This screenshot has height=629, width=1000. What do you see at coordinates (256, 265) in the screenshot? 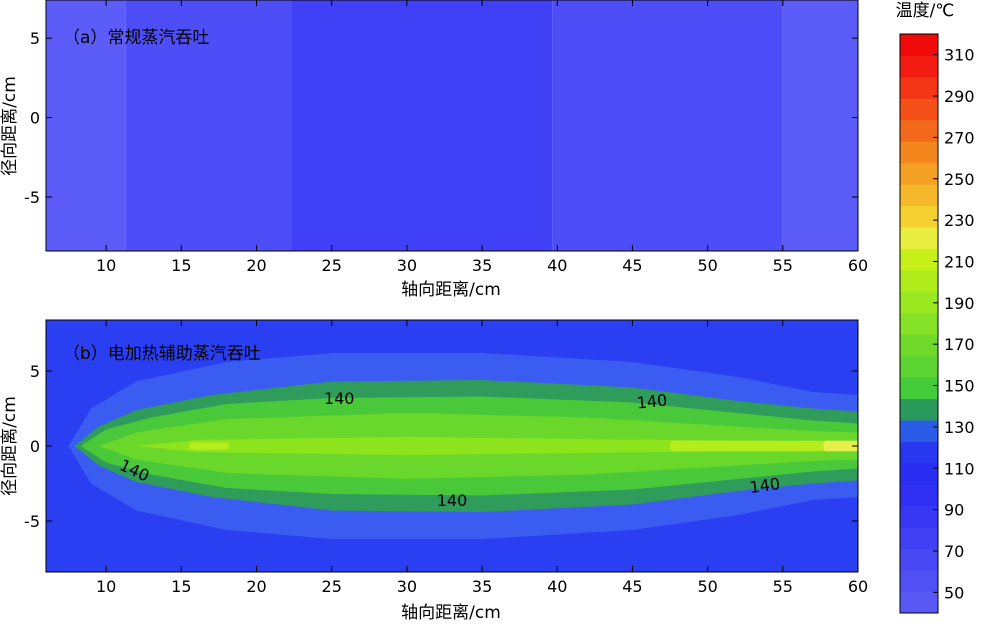
I see `panel-a-x-tick-label: 20` at bounding box center [256, 265].